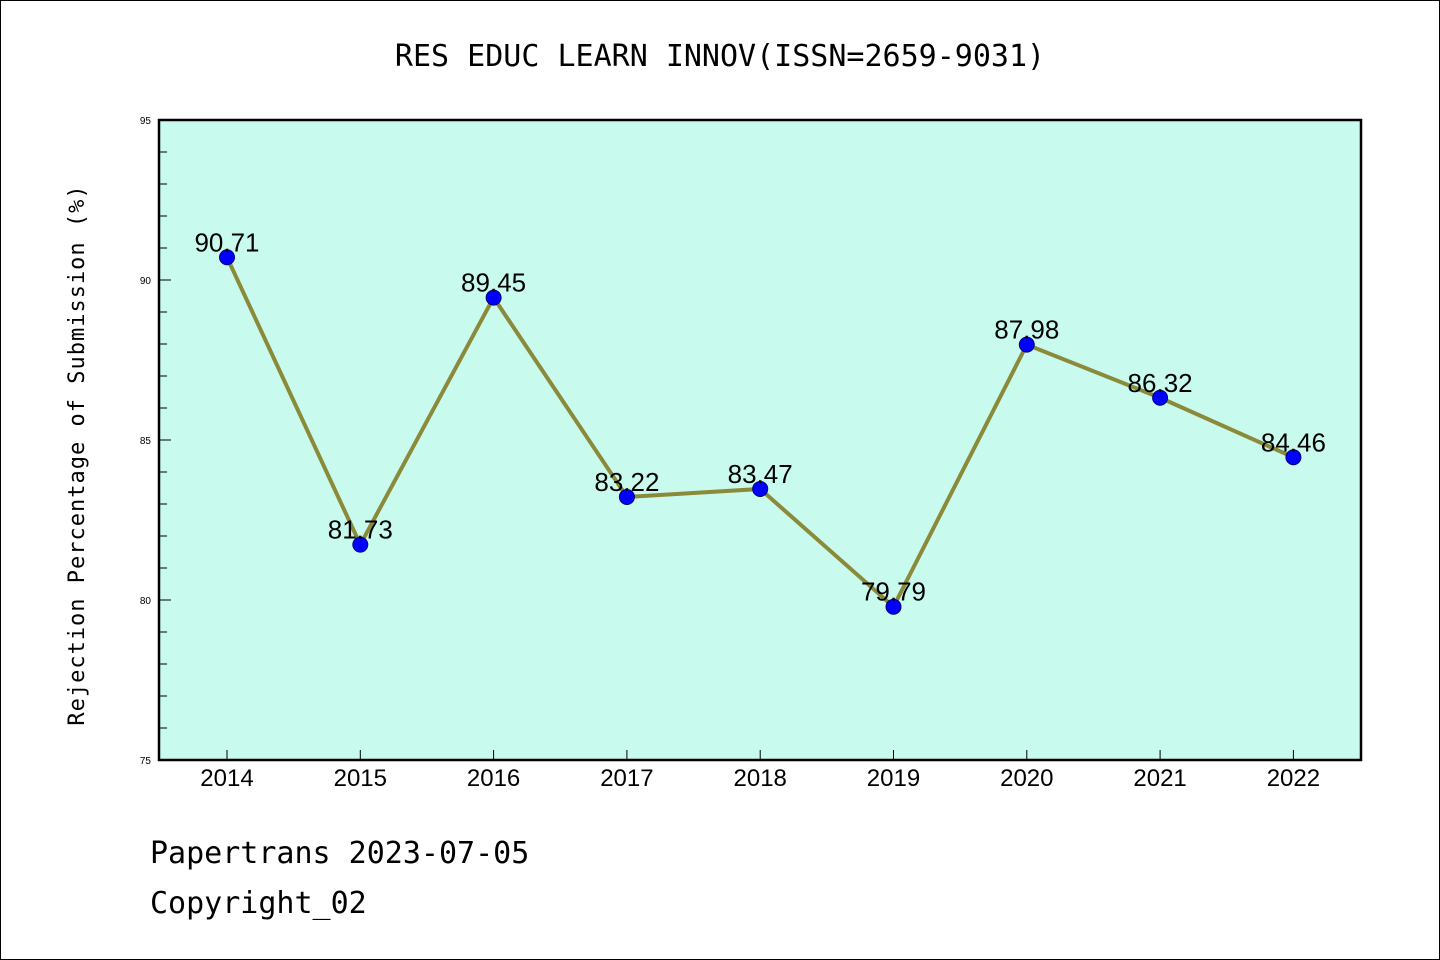 The height and width of the screenshot is (960, 1440). What do you see at coordinates (493, 283) in the screenshot?
I see `data-label: 89.45` at bounding box center [493, 283].